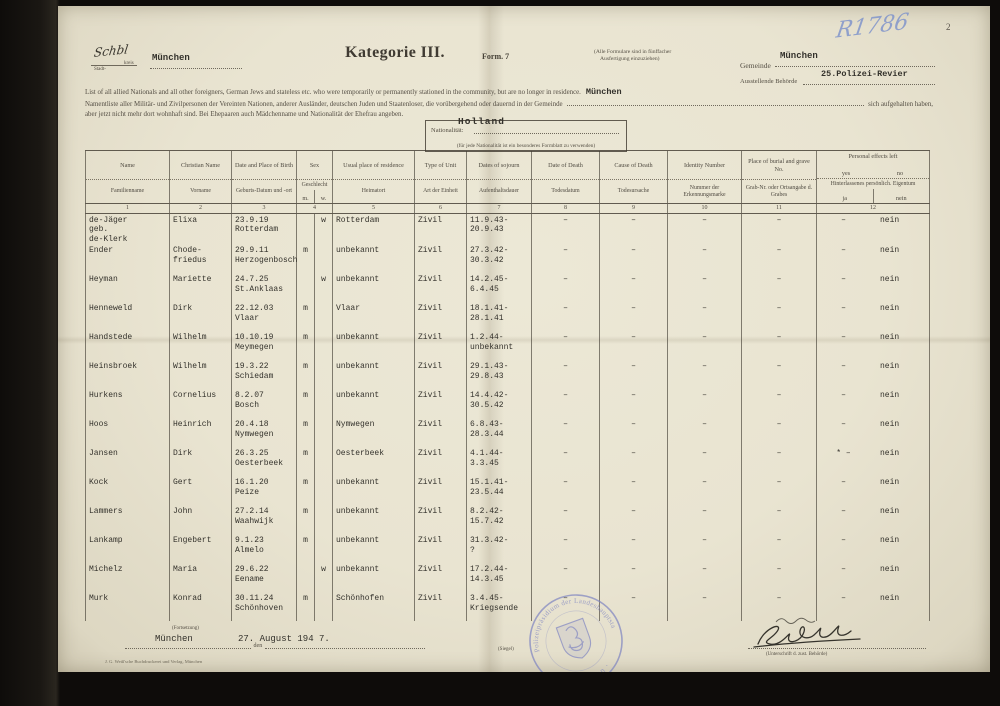  What do you see at coordinates (603, 92) in the screenshot?
I see `intro-line1-typed: München` at bounding box center [603, 92].